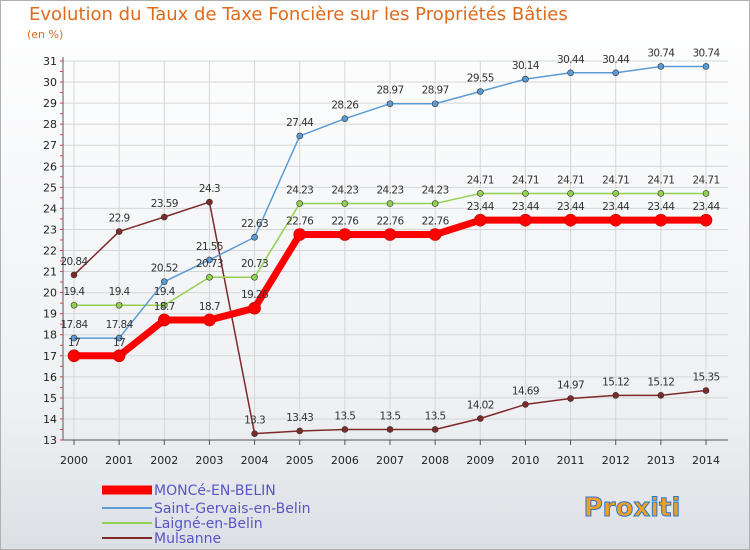  I want to click on data-label: 23.59, so click(164, 204).